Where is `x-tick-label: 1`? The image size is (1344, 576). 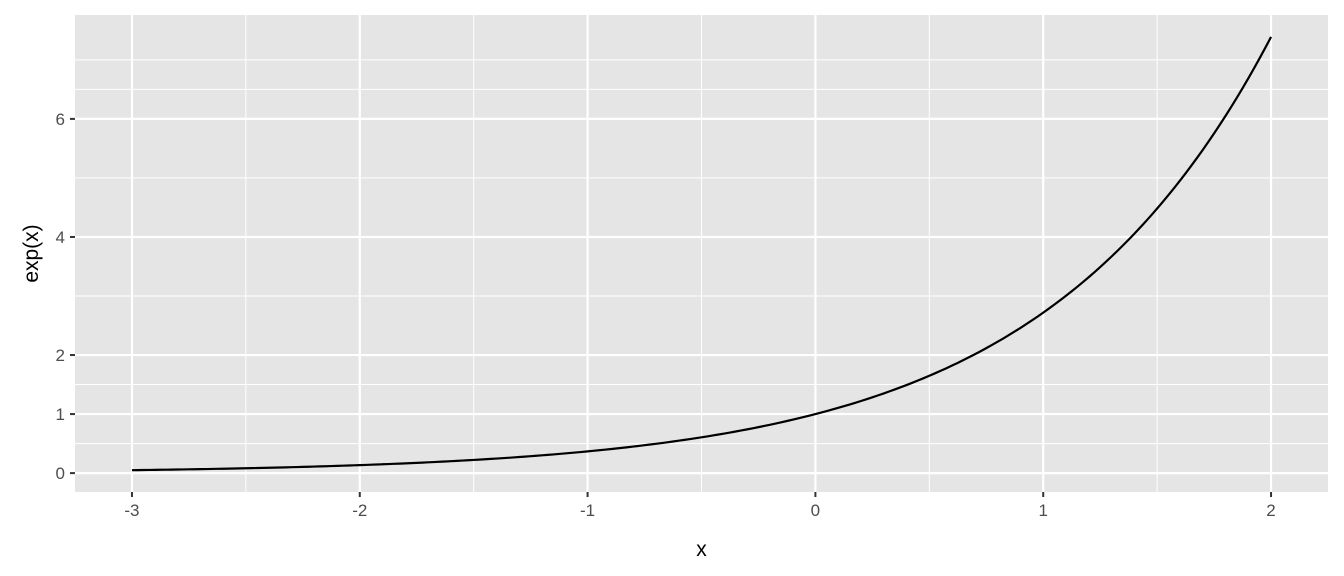
x-tick-label: 1 is located at coordinates (1042, 510).